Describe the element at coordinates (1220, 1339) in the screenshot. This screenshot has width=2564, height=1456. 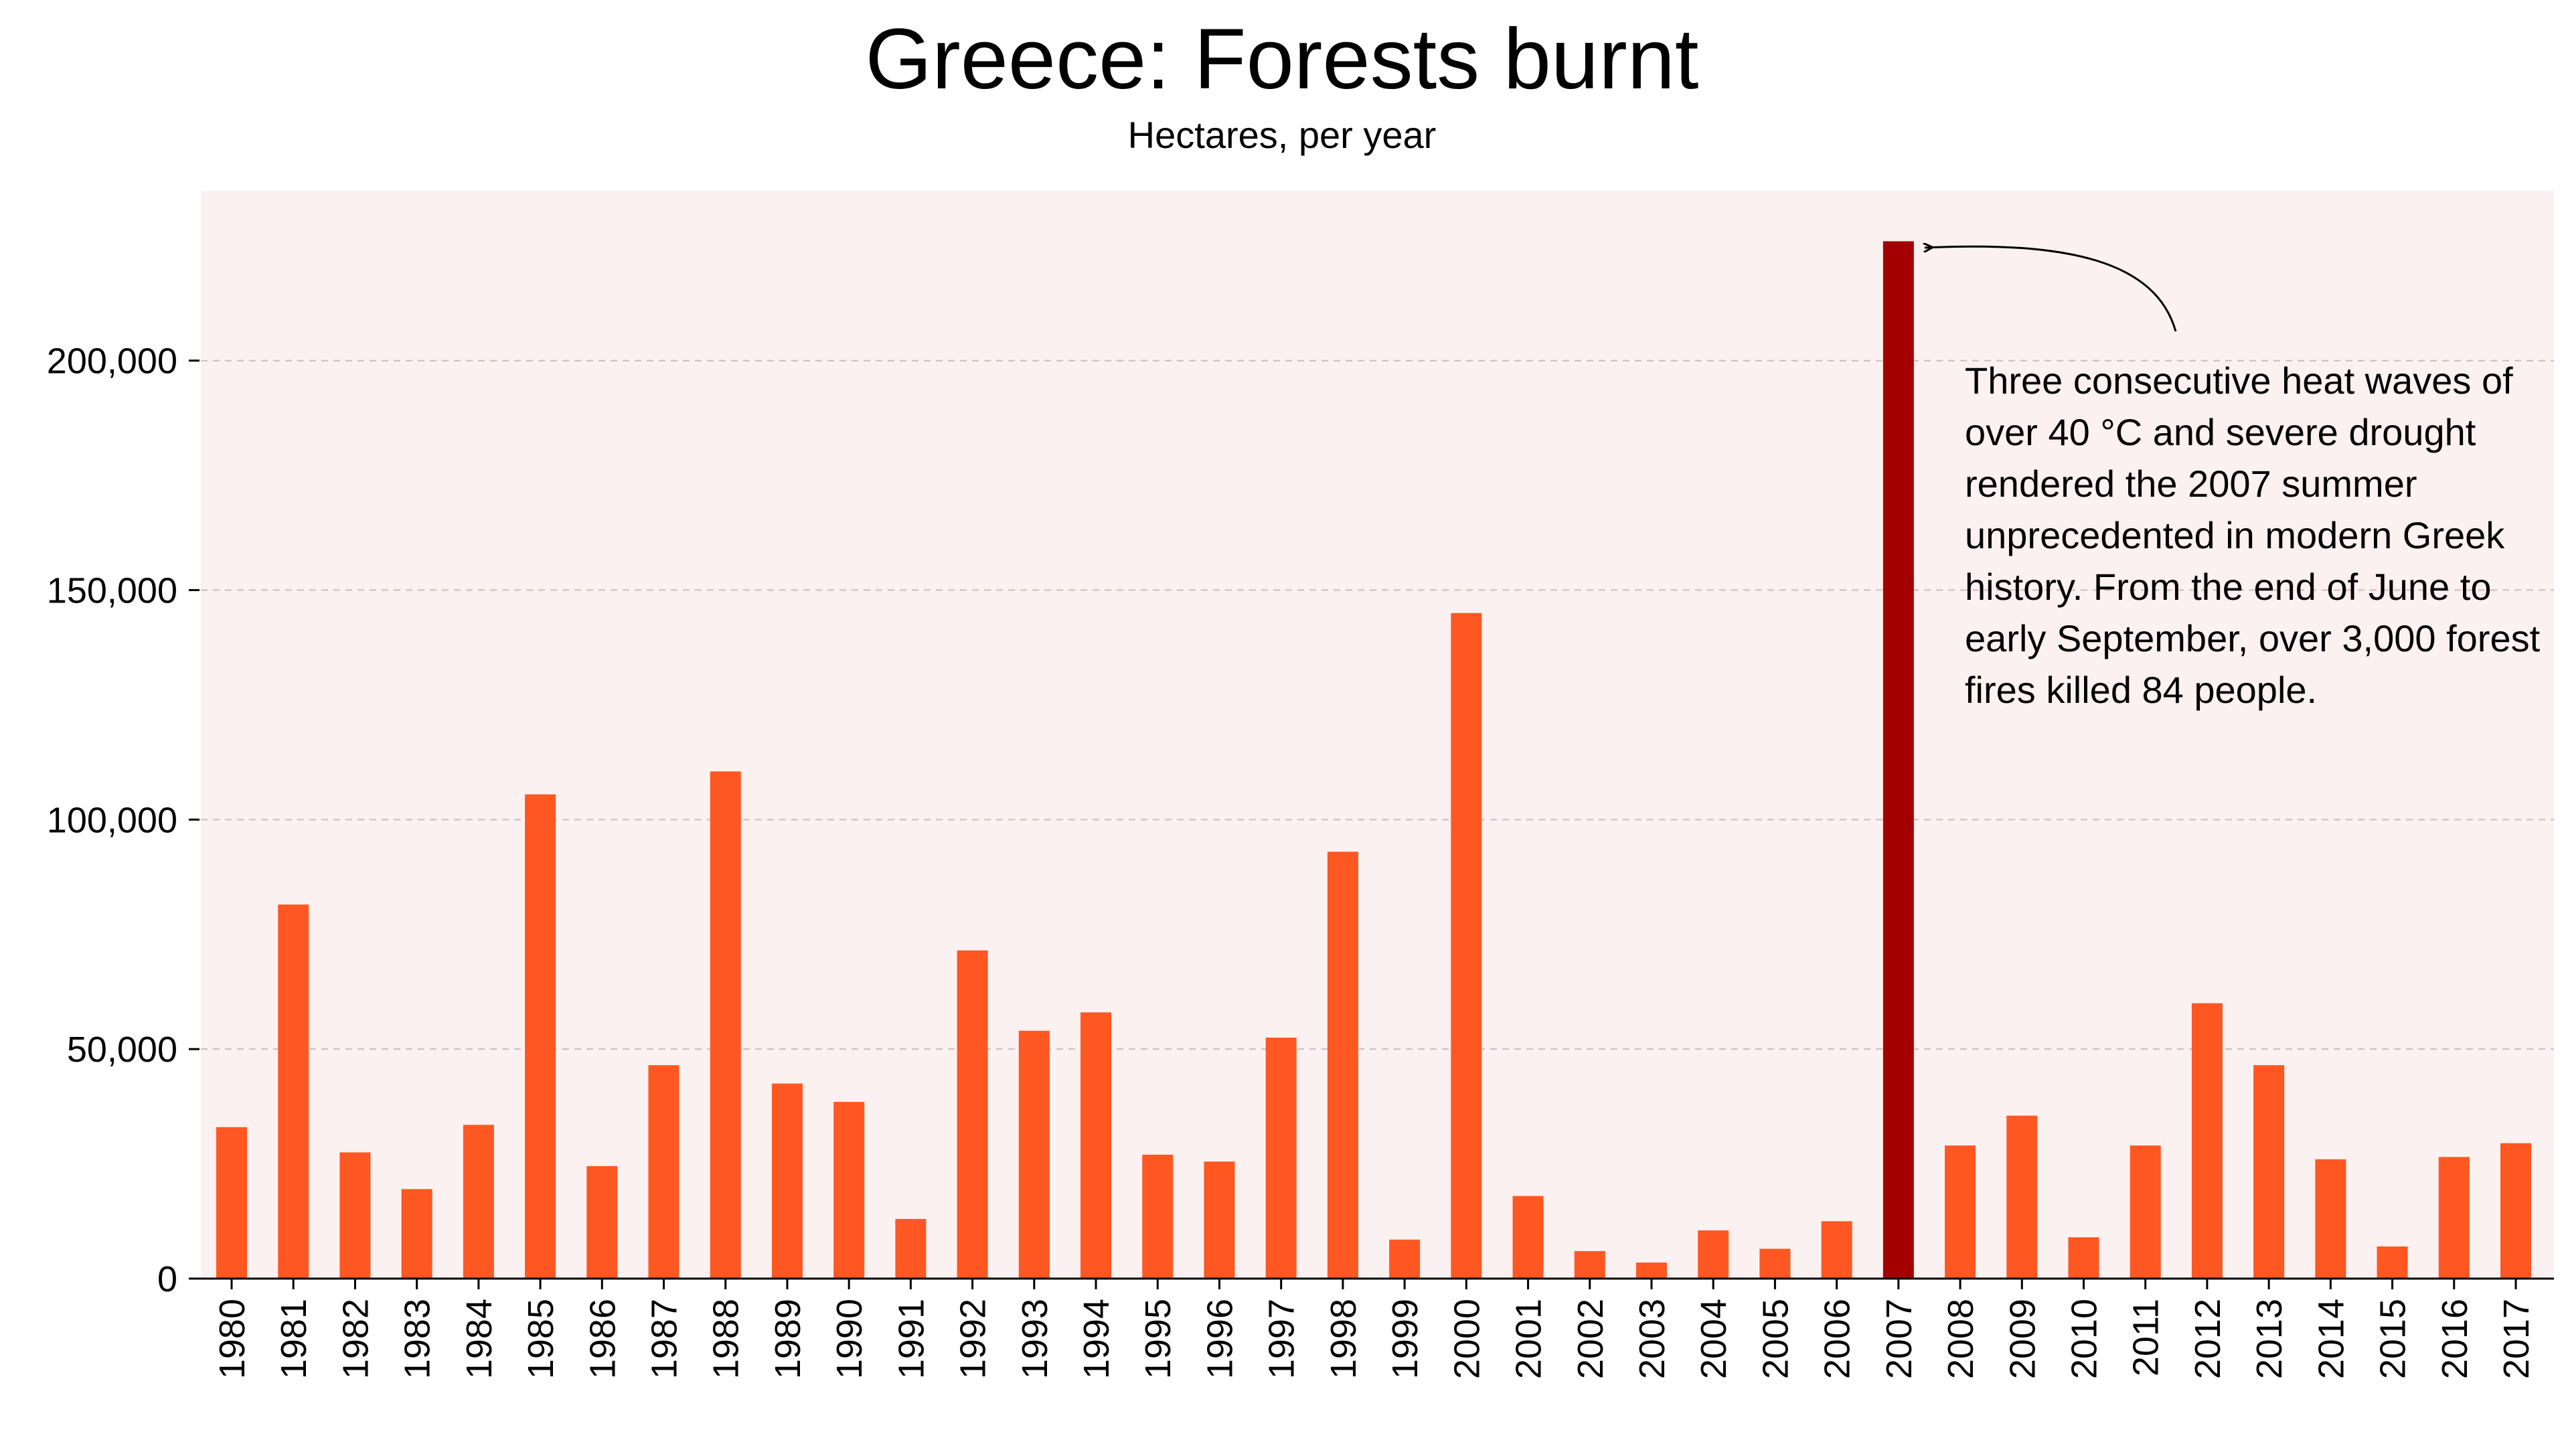
I see `x-tick-label: 1996` at that location.